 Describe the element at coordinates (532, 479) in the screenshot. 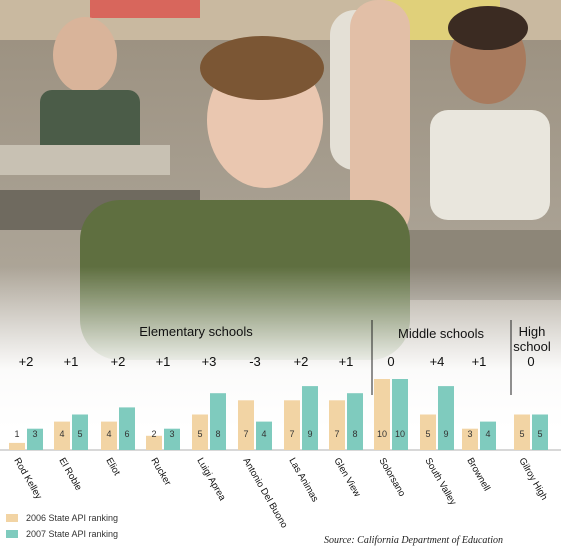

I see `category-label-11: Gilroy High` at that location.